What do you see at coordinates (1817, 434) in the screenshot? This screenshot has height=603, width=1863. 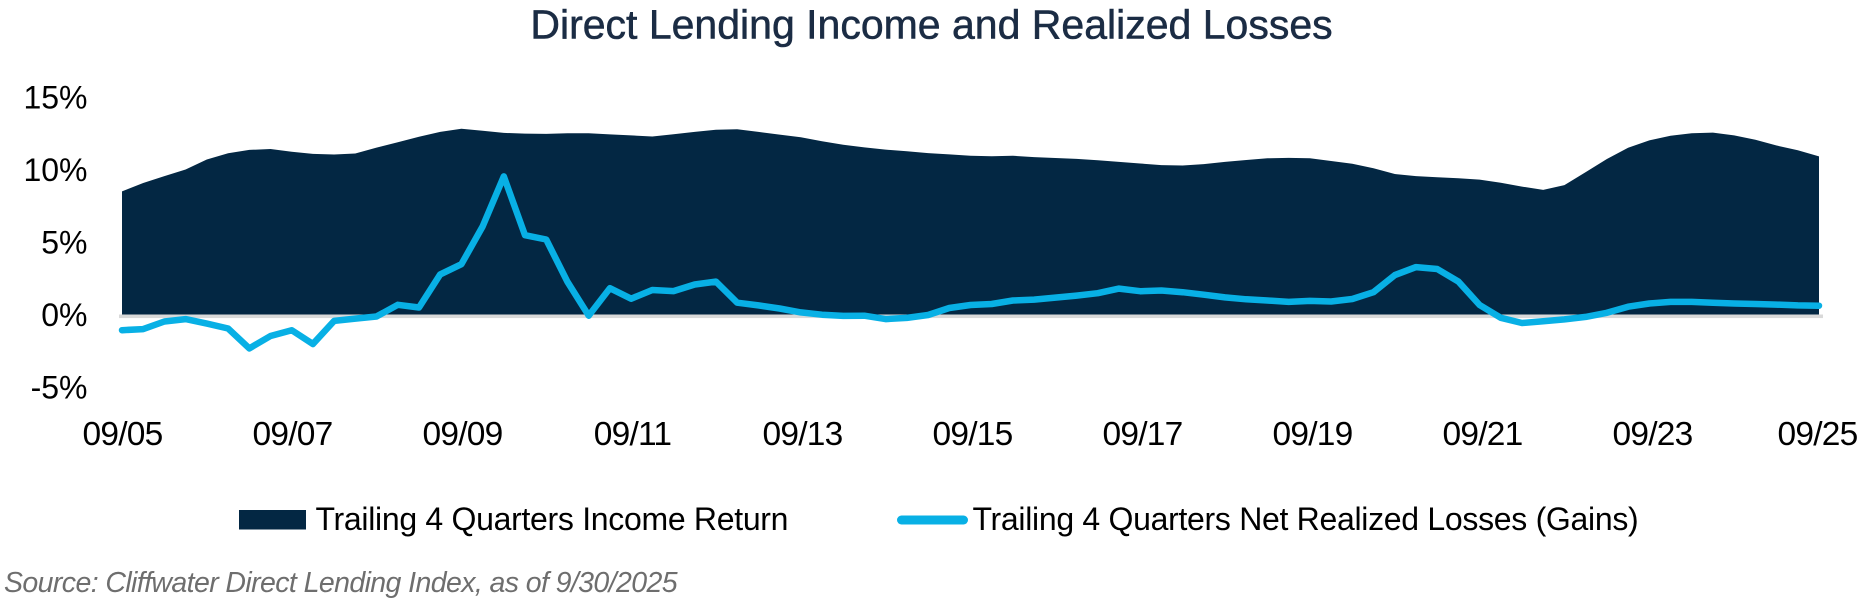 I see `svg-text: 09/25` at bounding box center [1817, 434].